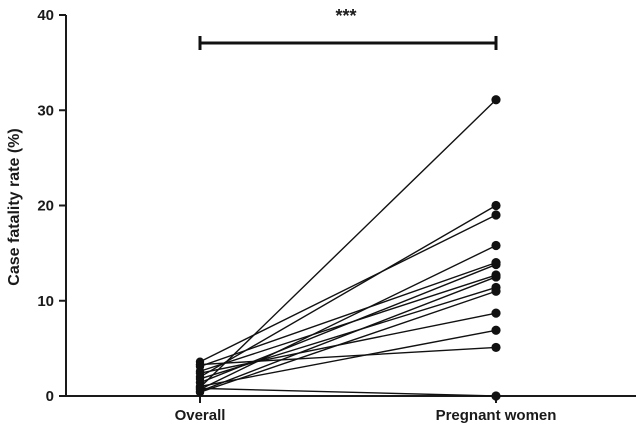 The height and width of the screenshot is (432, 640). I want to click on y-tick-label: 30, so click(45, 110).